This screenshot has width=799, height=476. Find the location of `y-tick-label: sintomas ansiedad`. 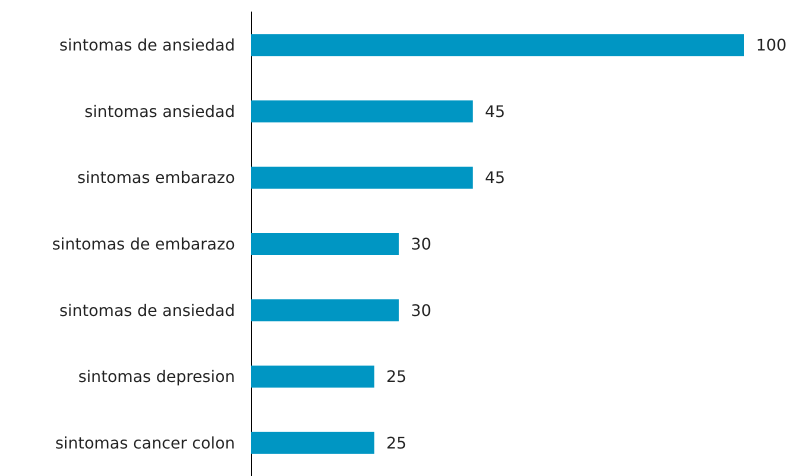

y-tick-label: sintomas ansiedad is located at coordinates (159, 111).